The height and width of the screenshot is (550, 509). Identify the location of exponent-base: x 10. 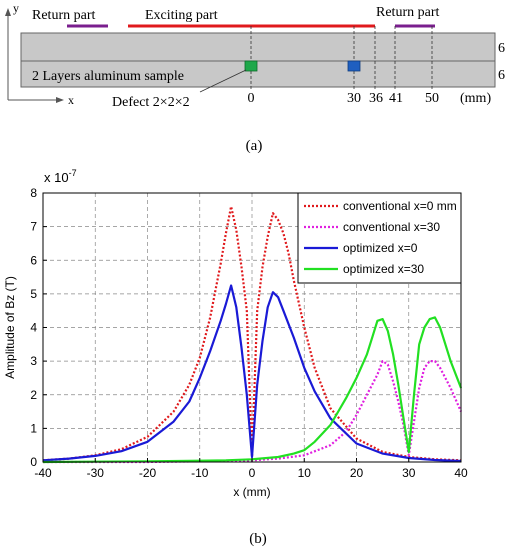
(56, 177).